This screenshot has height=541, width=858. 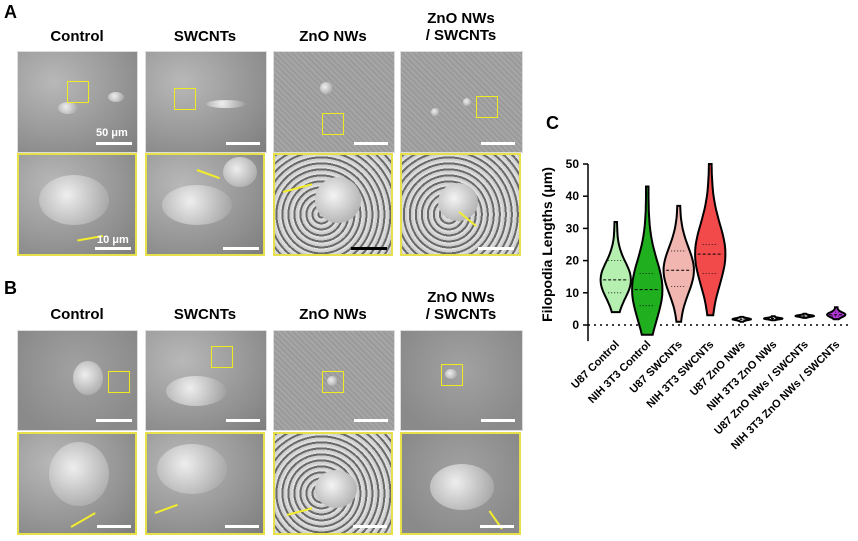 I want to click on sem-b-control-top, so click(x=77, y=380).